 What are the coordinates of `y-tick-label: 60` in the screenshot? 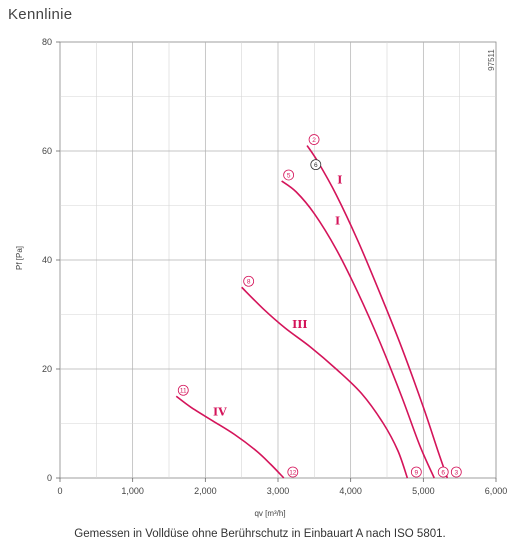 It's located at (47, 151).